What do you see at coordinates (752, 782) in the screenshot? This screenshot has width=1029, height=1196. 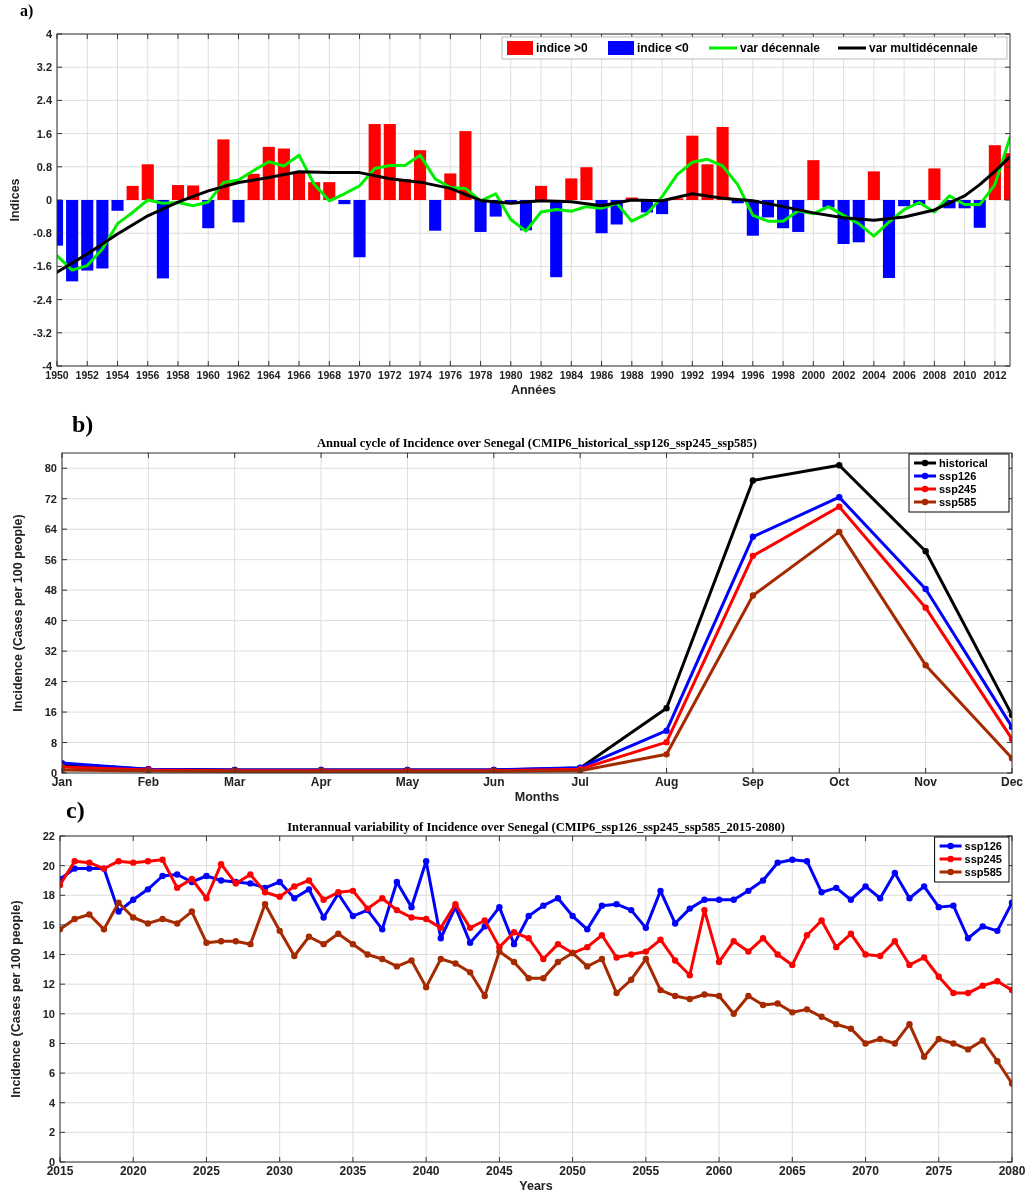 I see `x-tick-label: Sep` at bounding box center [752, 782].